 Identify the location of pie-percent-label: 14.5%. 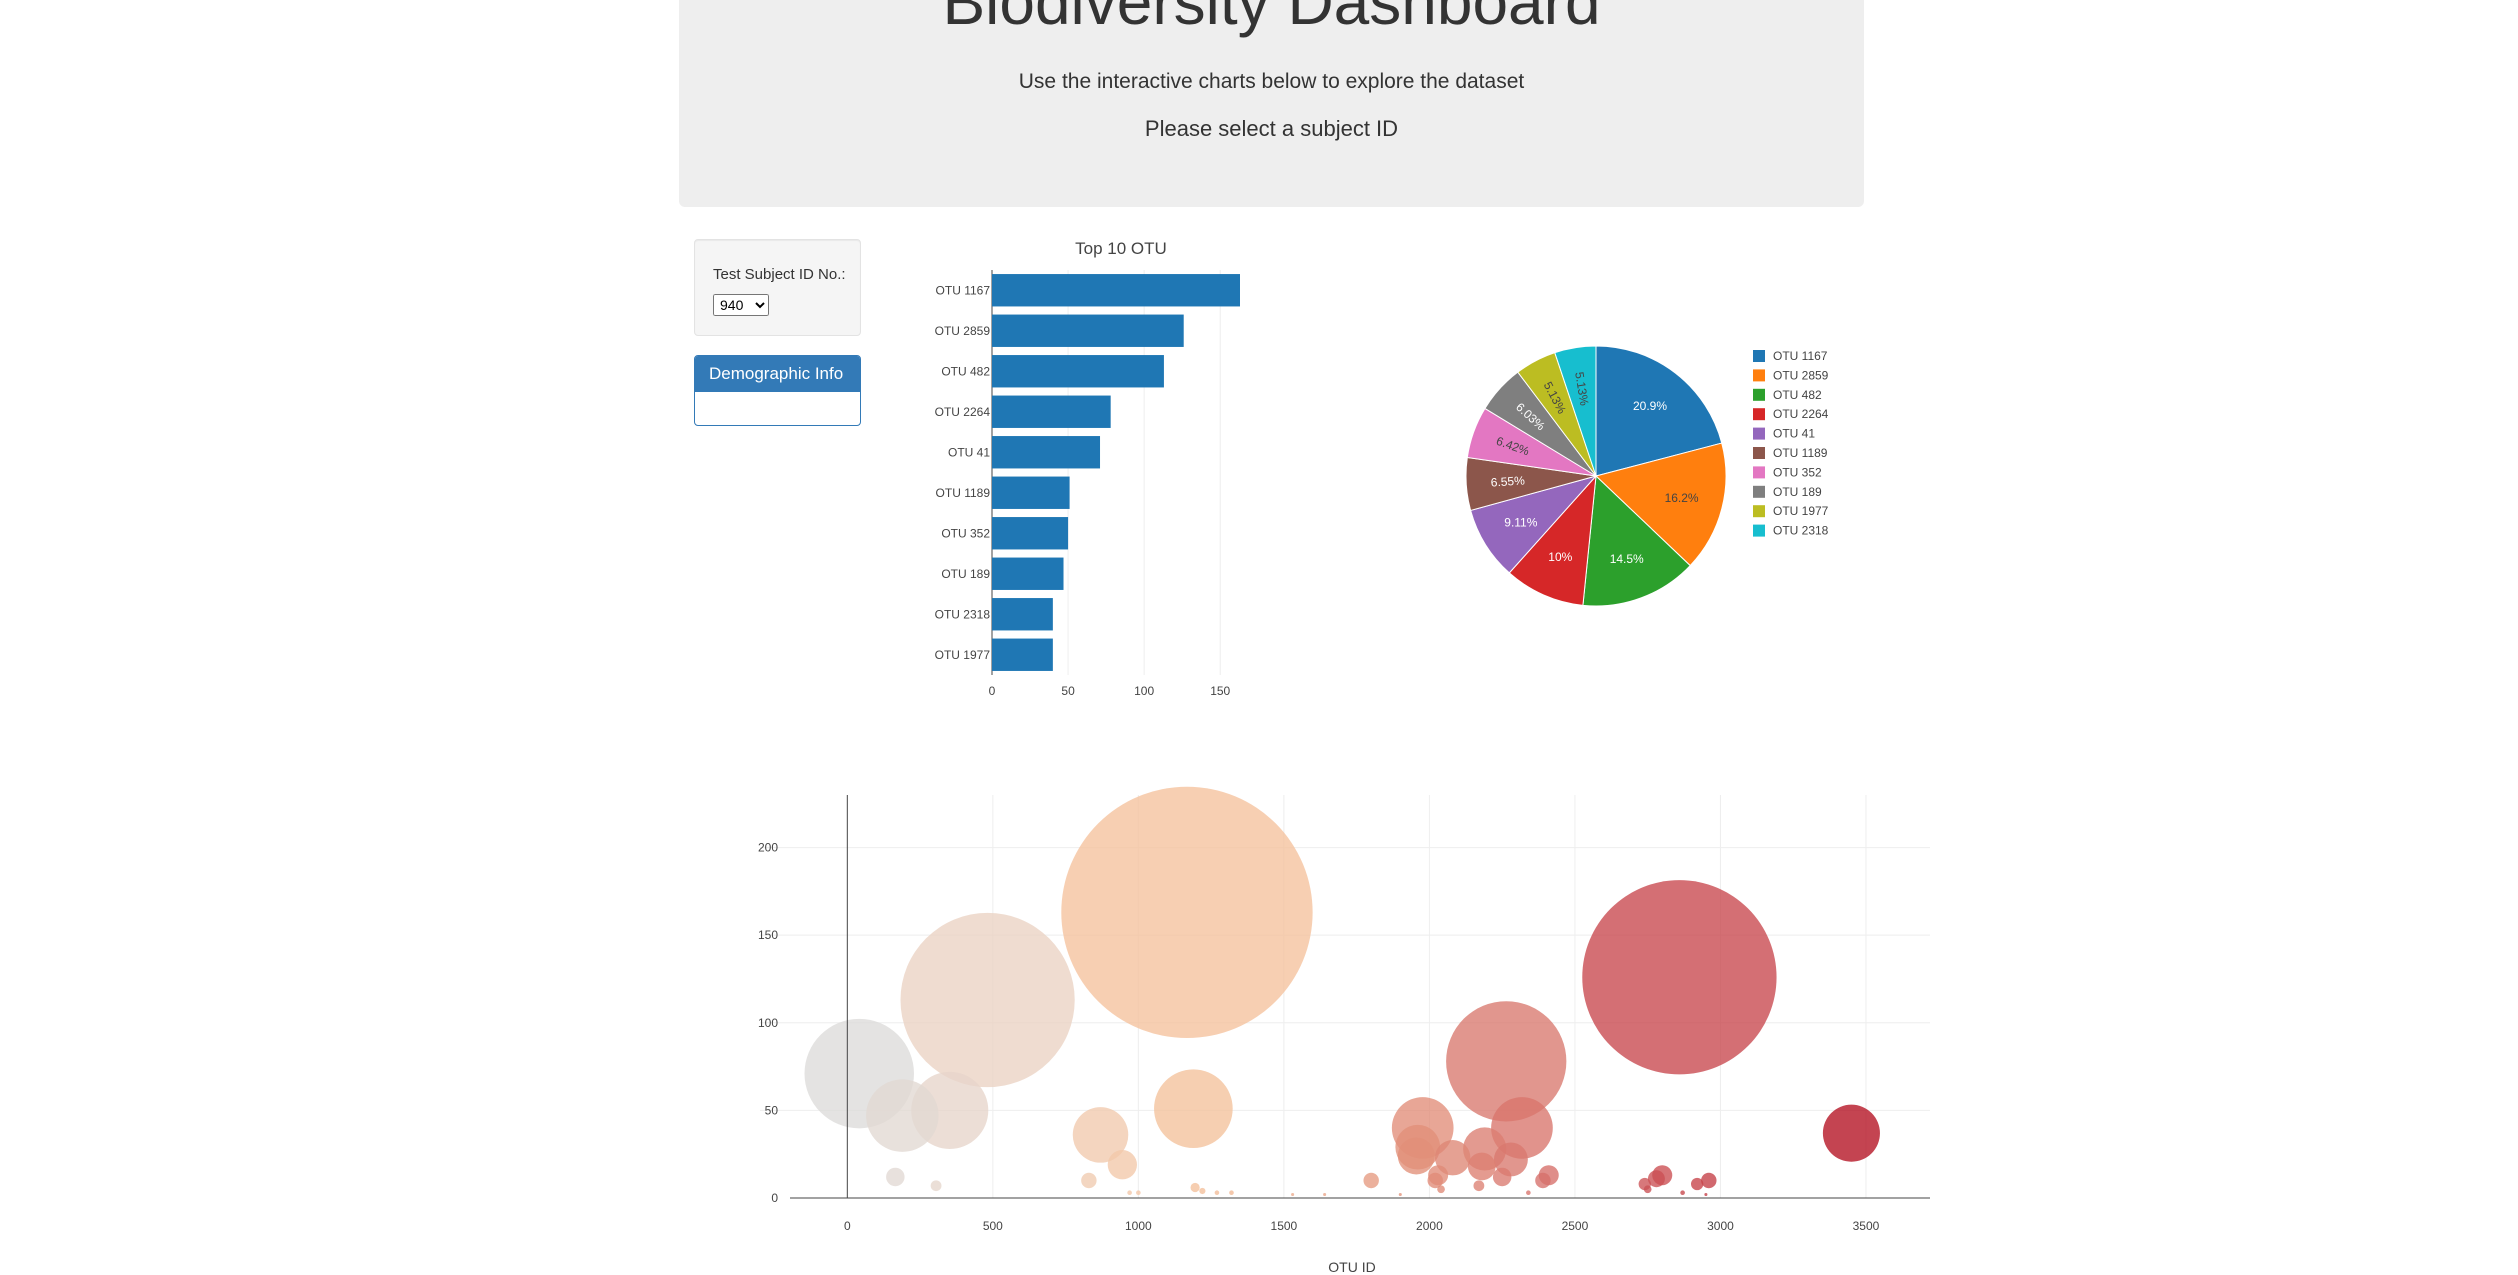
(1627, 559).